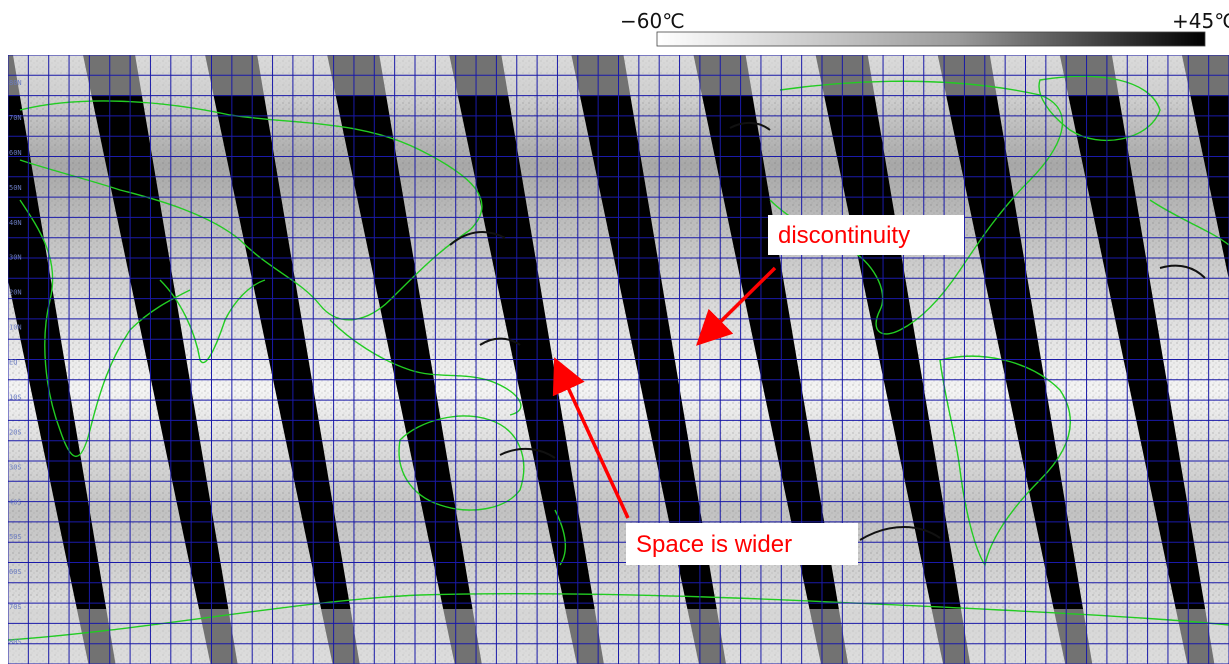 The image size is (1229, 664). What do you see at coordinates (830, 280) in the screenshot?
I see `annotation-discontinuity: discontinuity` at bounding box center [830, 280].